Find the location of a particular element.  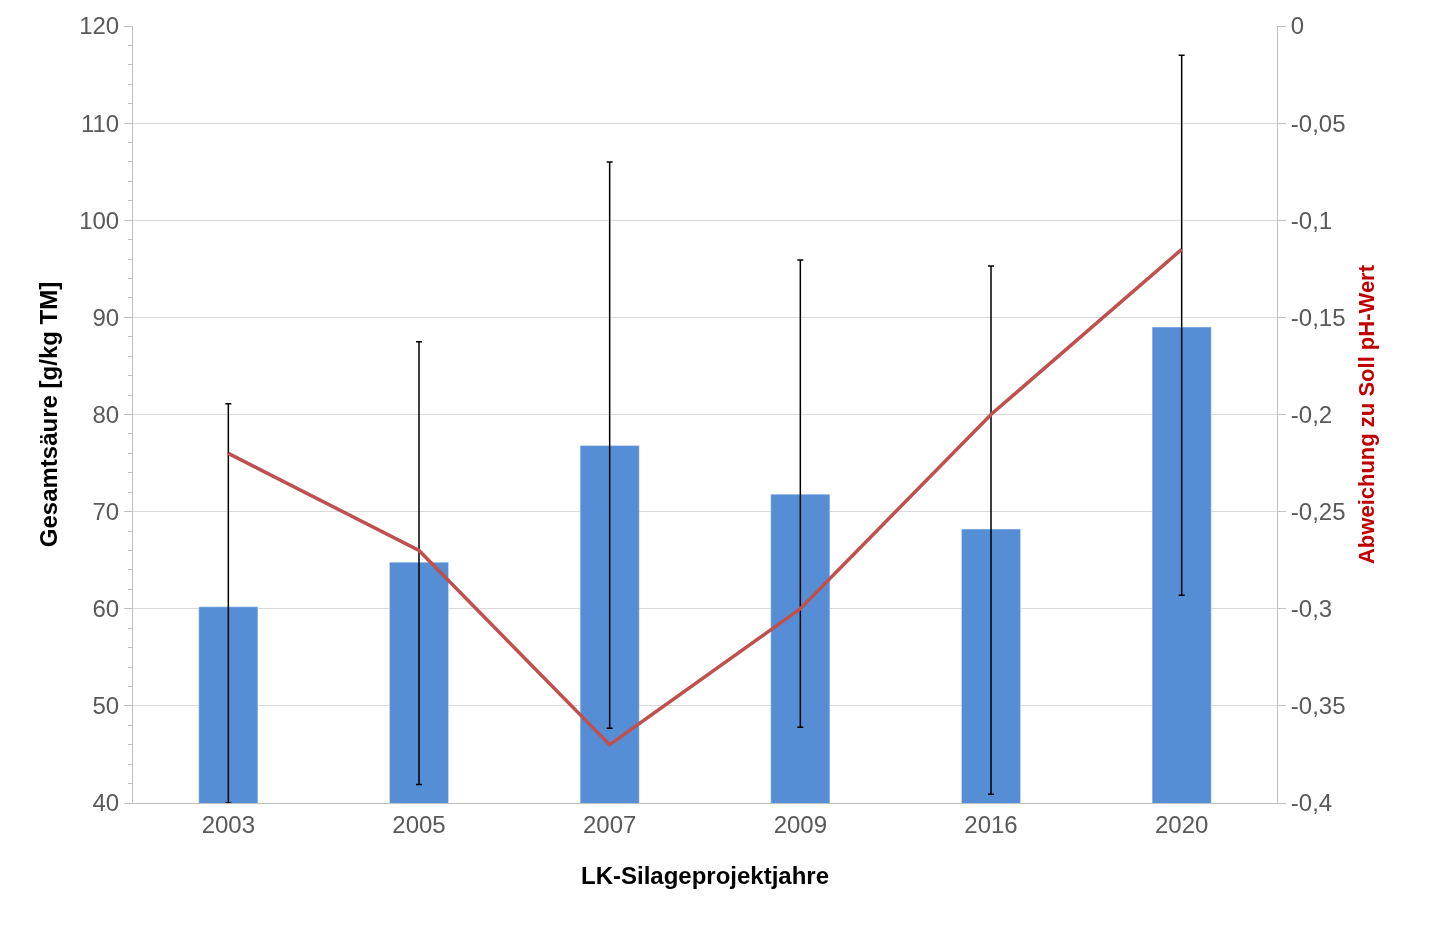

y2-tick-label: -0,2 is located at coordinates (1311, 414).